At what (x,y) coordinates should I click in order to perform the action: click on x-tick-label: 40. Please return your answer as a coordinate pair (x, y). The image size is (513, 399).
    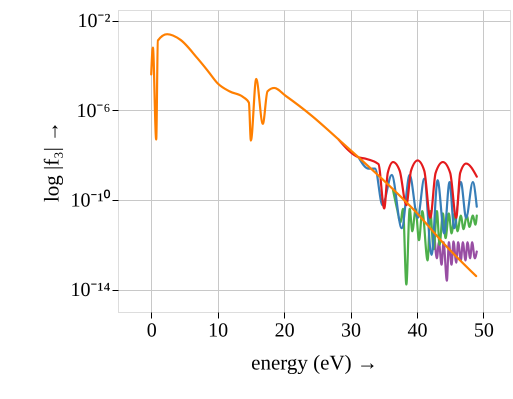
    Looking at the image, I should click on (417, 331).